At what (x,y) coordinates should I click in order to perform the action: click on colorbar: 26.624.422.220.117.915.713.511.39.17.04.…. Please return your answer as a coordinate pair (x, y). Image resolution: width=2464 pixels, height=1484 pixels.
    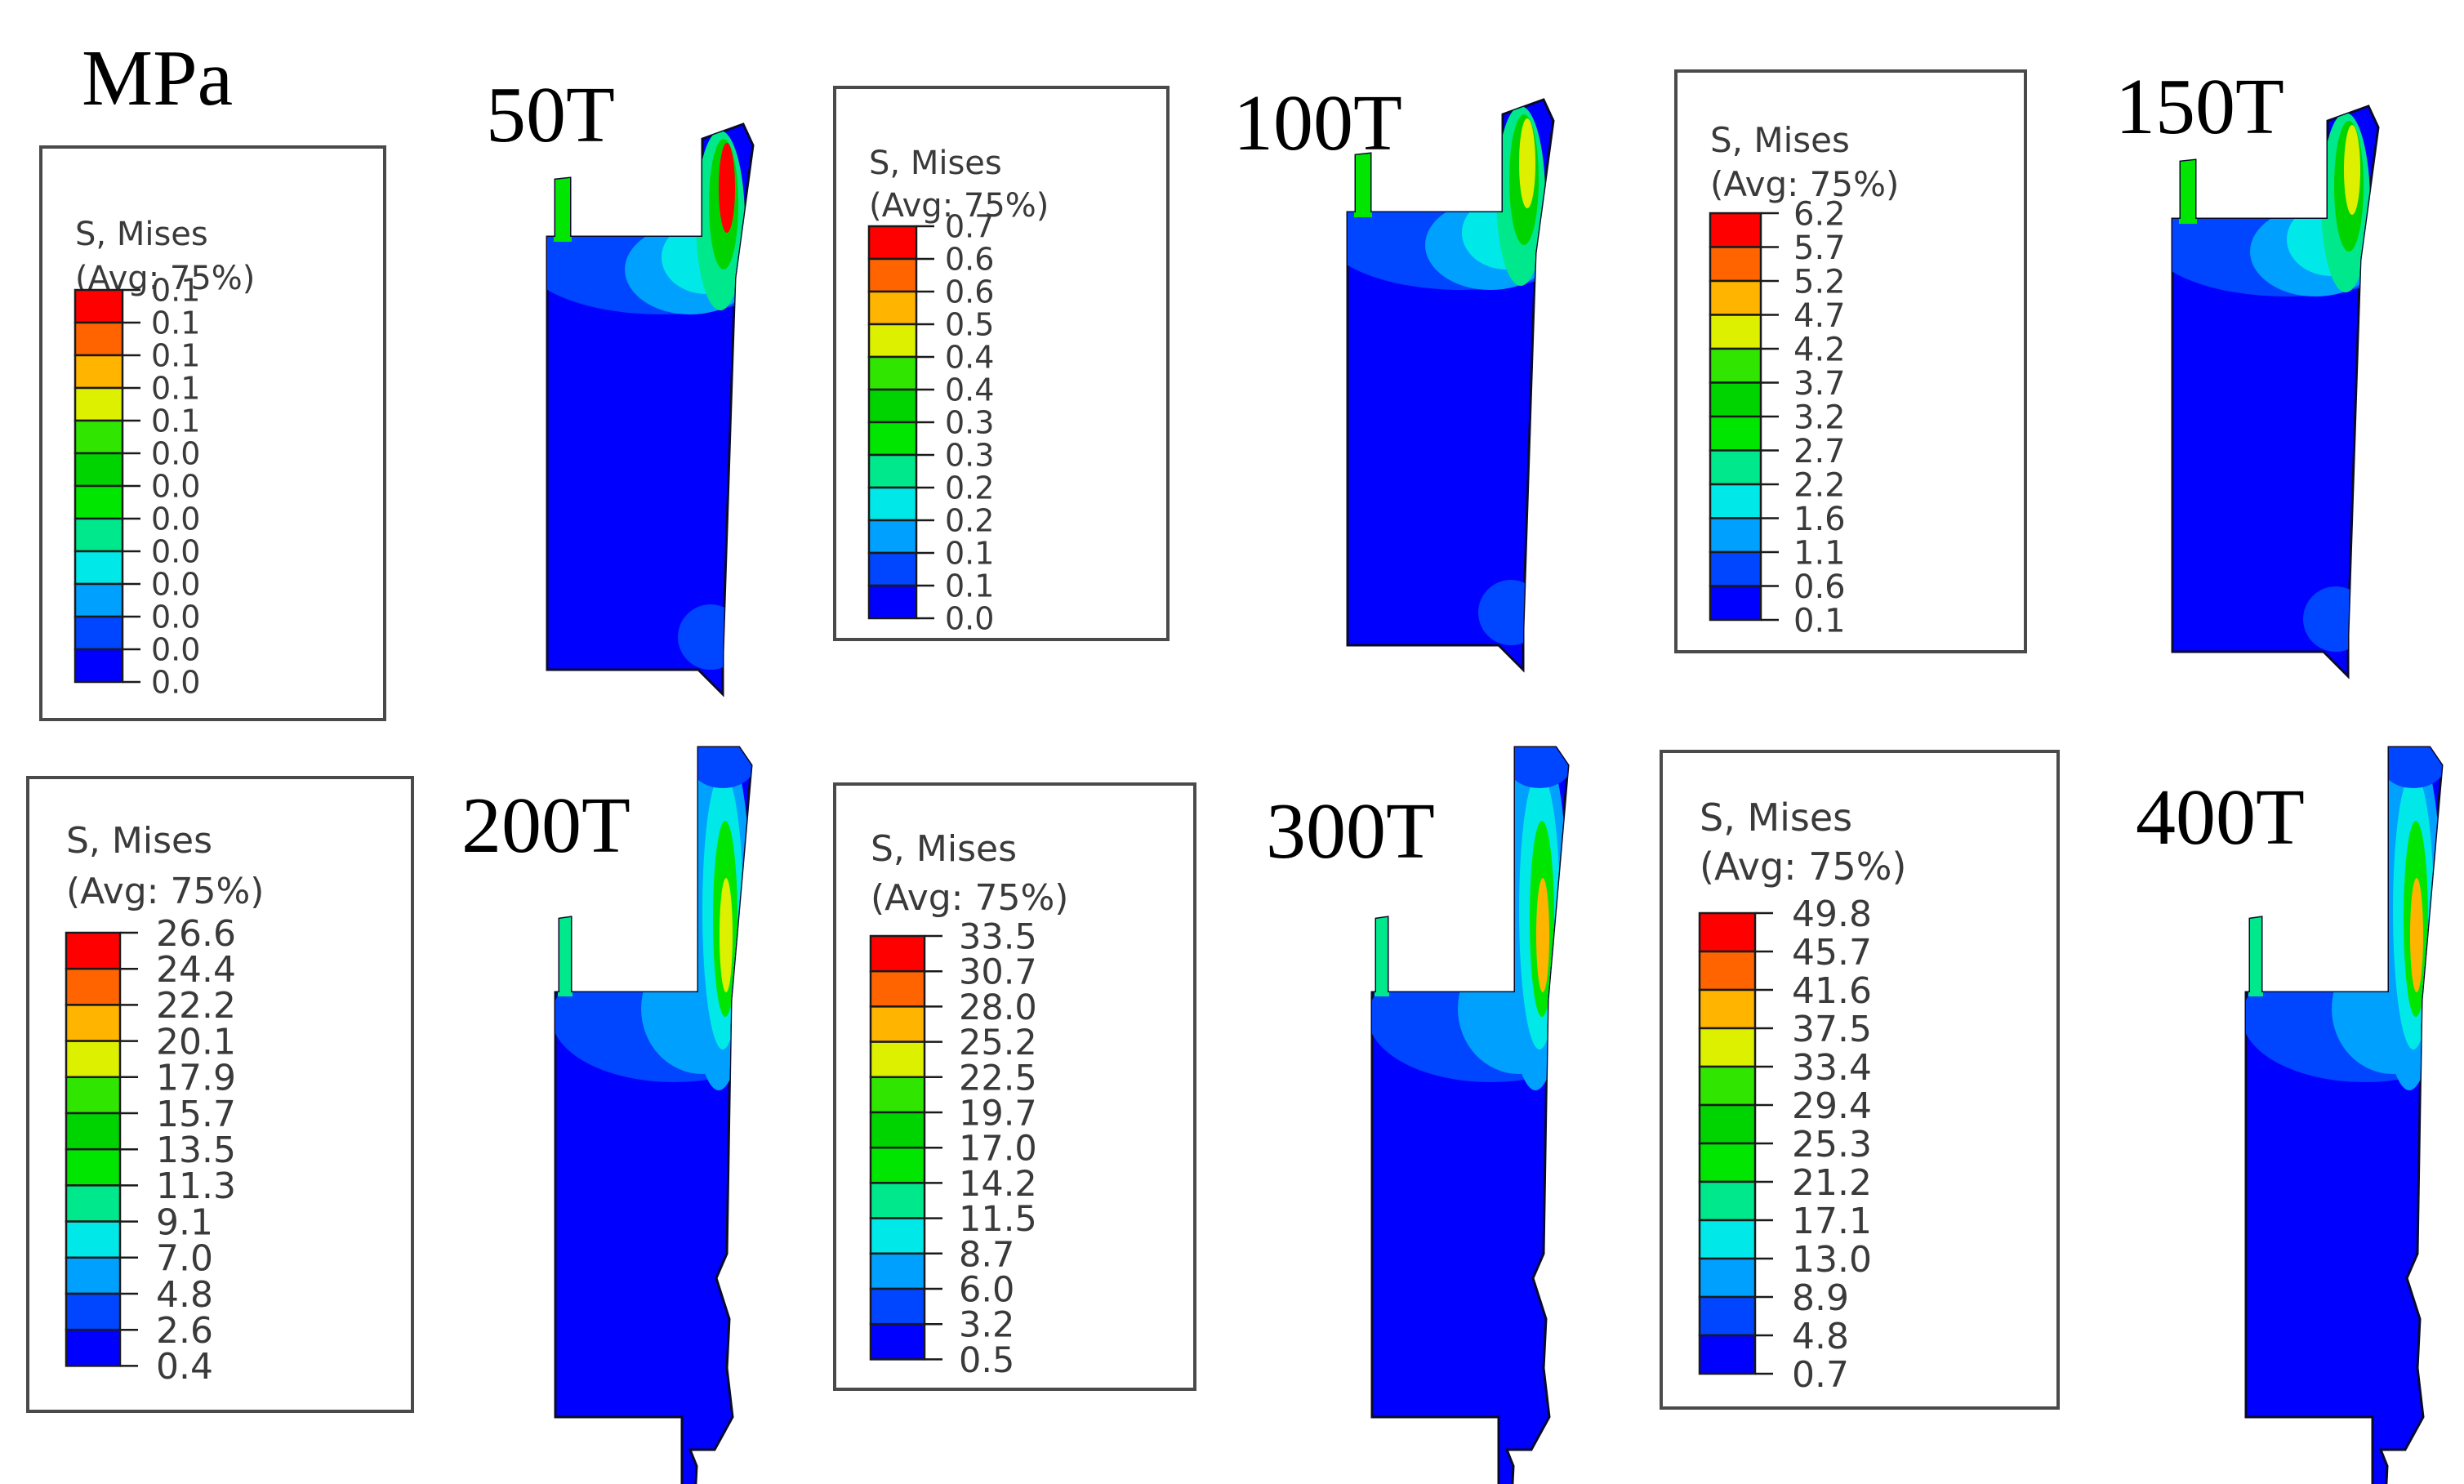
    Looking at the image, I should click on (150, 1150).